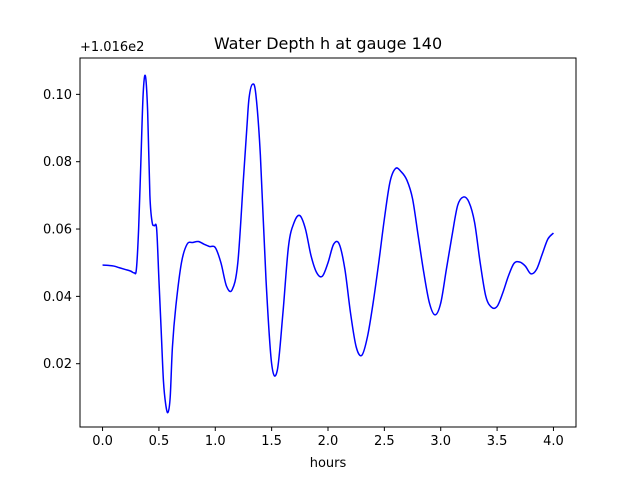  I want to click on y-tick-label: 0.08, so click(57, 162).